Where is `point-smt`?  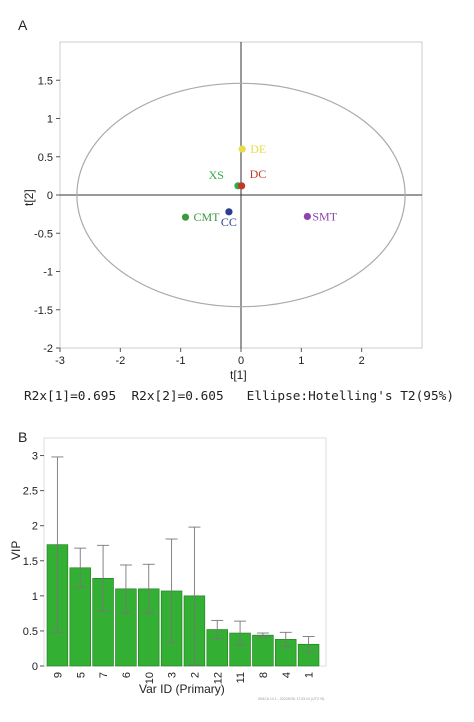
point-smt is located at coordinates (307, 216).